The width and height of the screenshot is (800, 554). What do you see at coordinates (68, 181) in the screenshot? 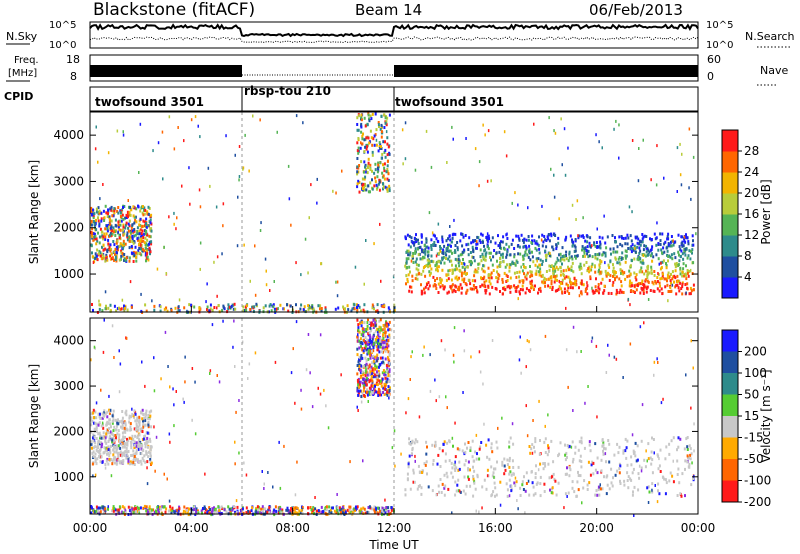
I see `power-data-ytick-label: 3000` at bounding box center [68, 181].